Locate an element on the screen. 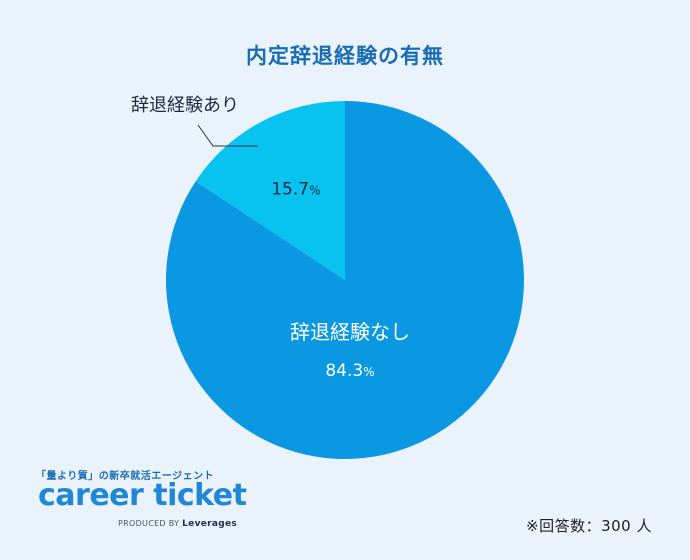  brand-byline: PRODUCED BY Leverages is located at coordinates (177, 524).